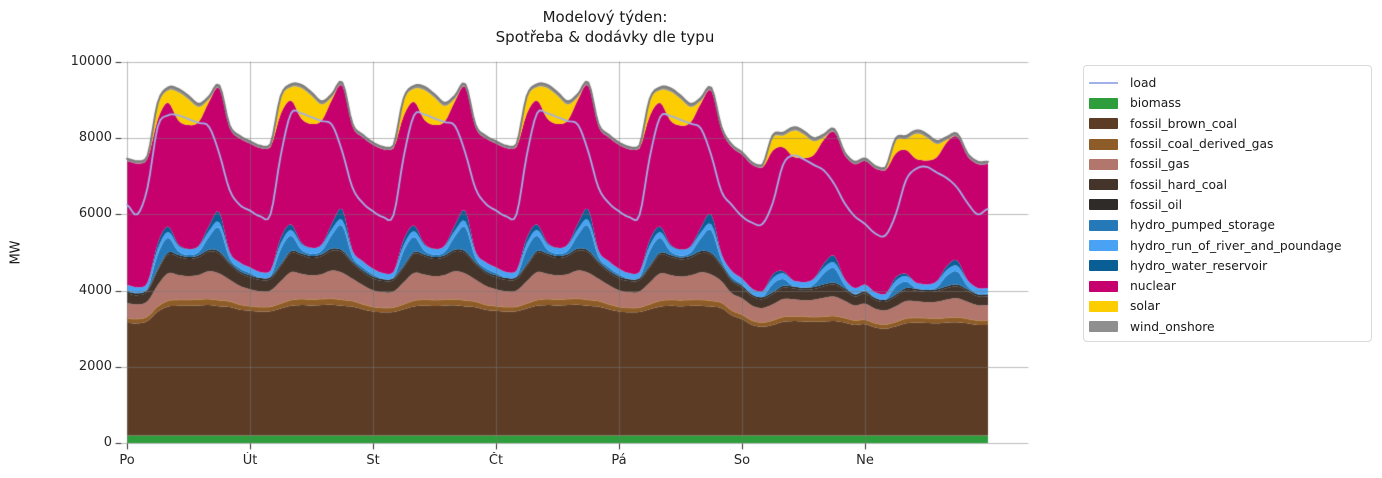 The width and height of the screenshot is (1382, 478). I want to click on legend-label: fossil_coal_derived_gas, so click(1202, 144).